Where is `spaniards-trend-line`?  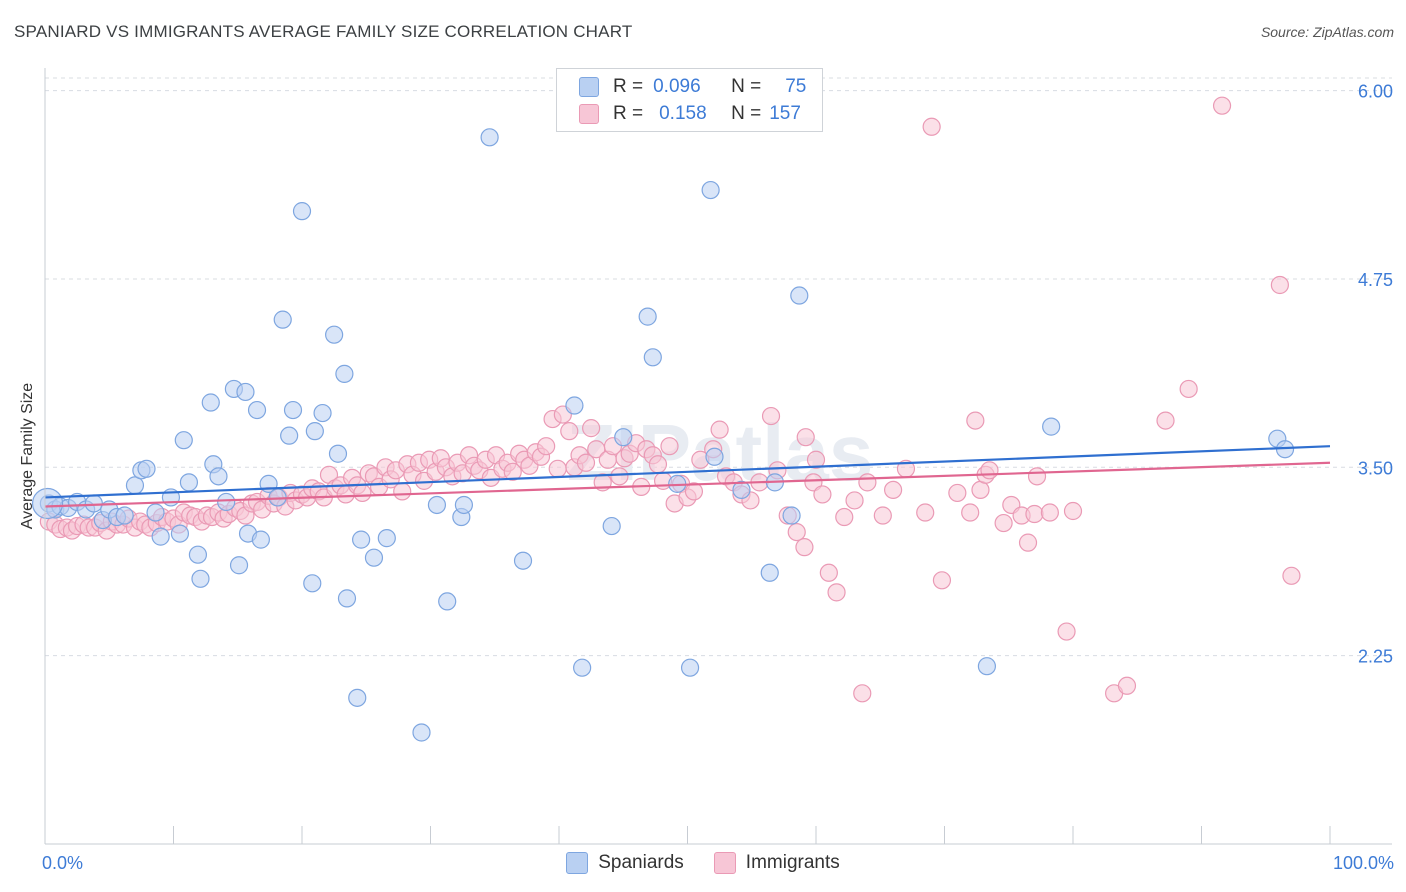
spaniards-trend-line is located at coordinates (687, 472).